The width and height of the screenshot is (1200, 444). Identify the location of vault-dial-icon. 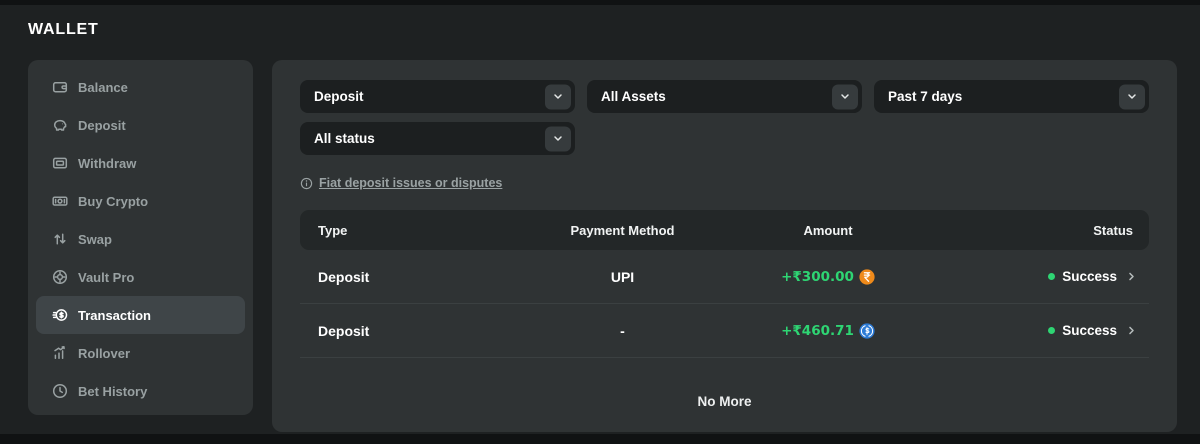
(60, 277).